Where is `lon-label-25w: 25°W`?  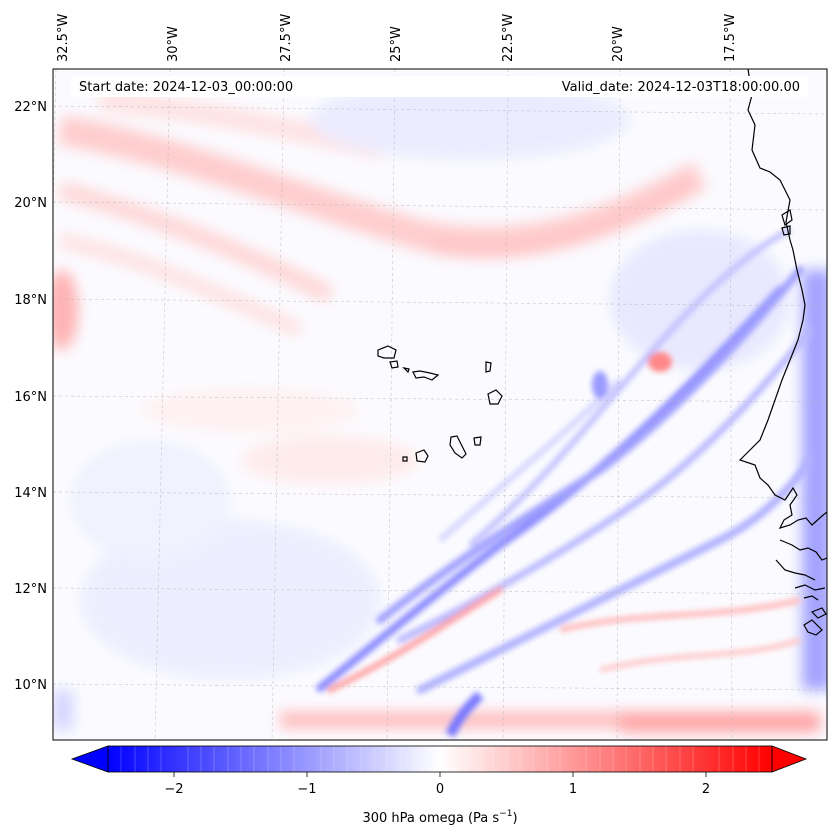
lon-label-25w: 25°W is located at coordinates (396, 44).